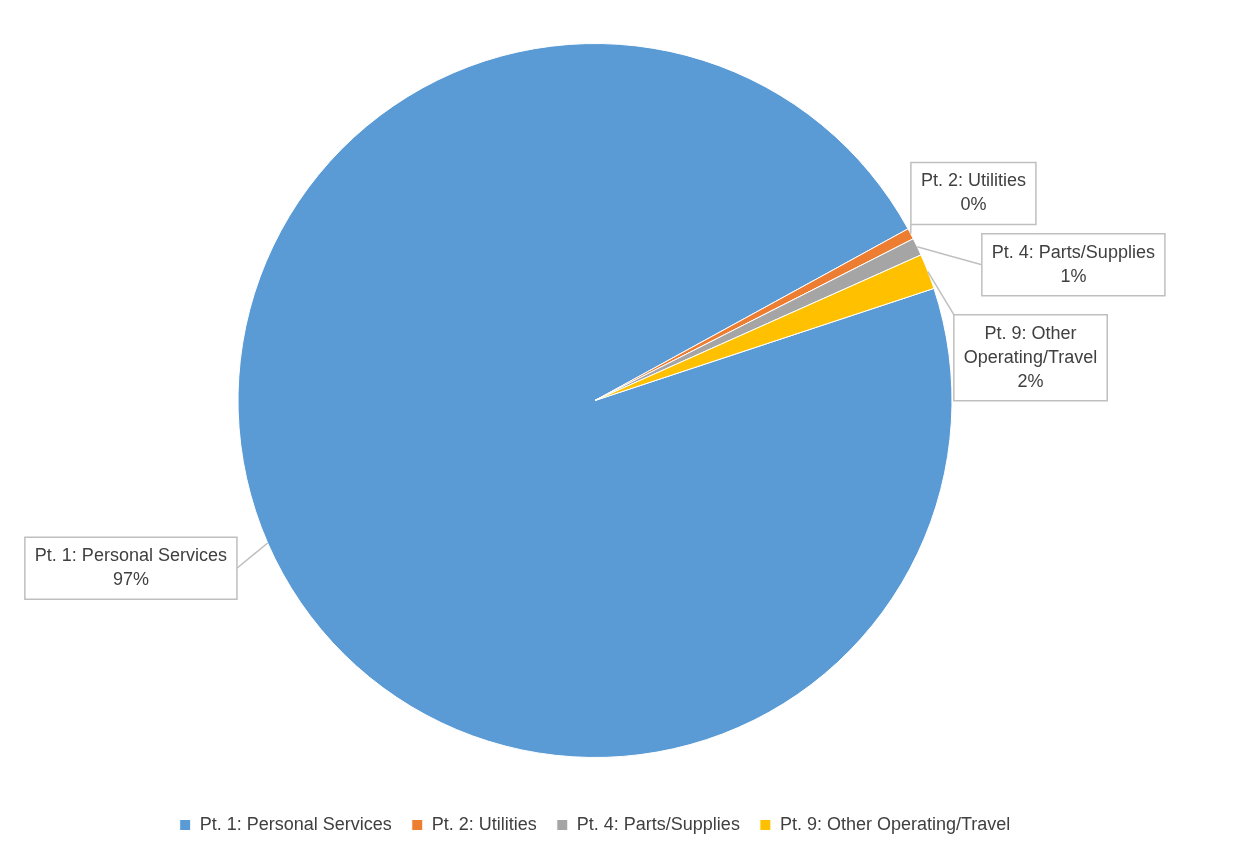  Describe the element at coordinates (1073, 275) in the screenshot. I see `data-label: 1%` at that location.